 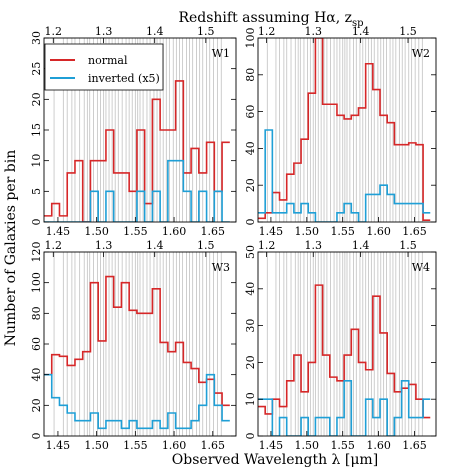 What do you see at coordinates (421, 53) in the screenshot?
I see `panel-label: W2` at bounding box center [421, 53].